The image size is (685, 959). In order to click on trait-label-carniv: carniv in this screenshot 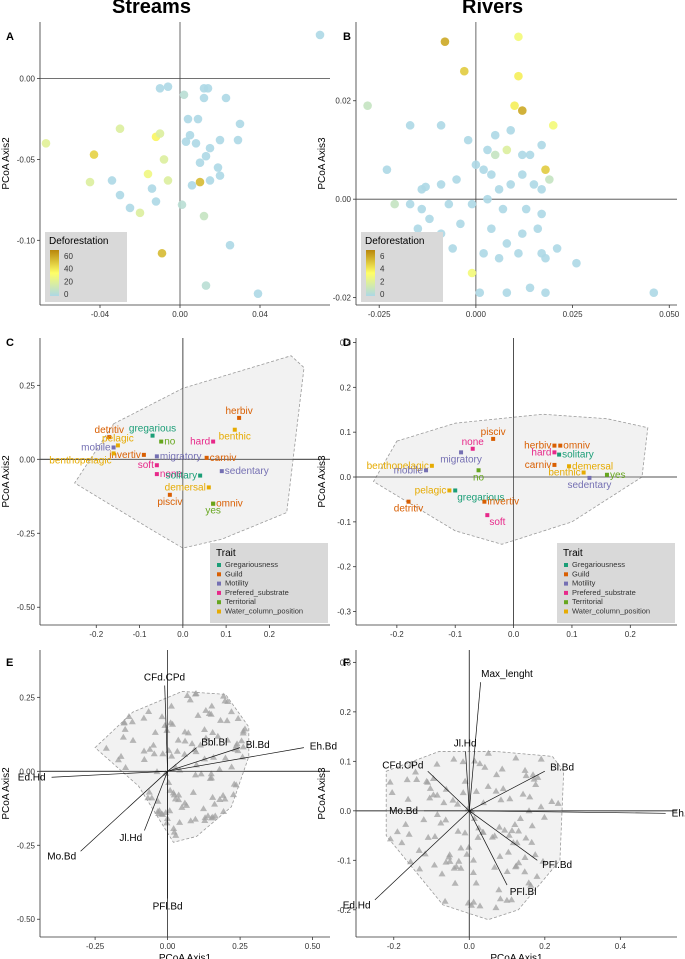, I will do `click(538, 465)`.